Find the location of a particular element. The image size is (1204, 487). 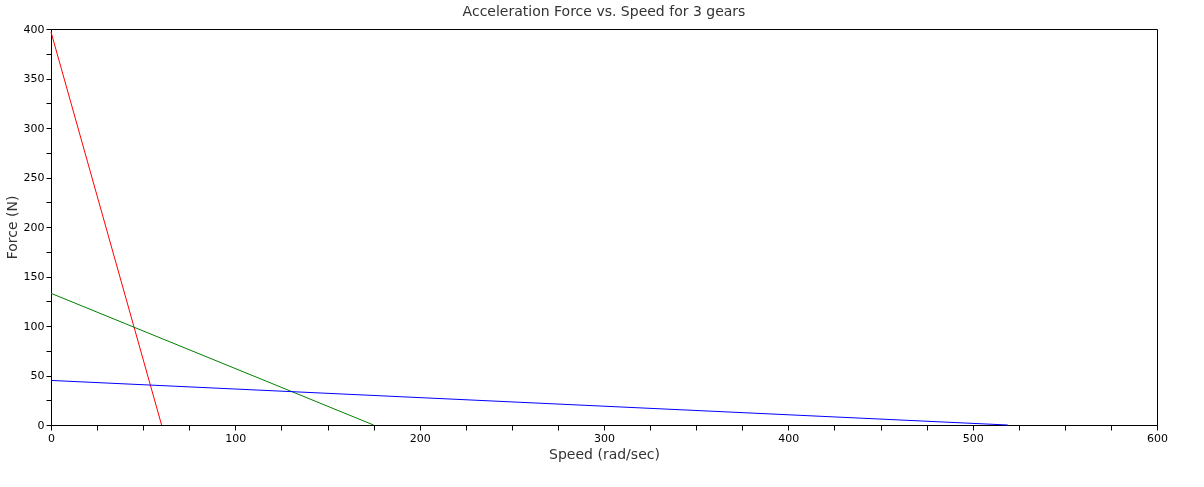

y-tick-label: 350 is located at coordinates (34, 78).